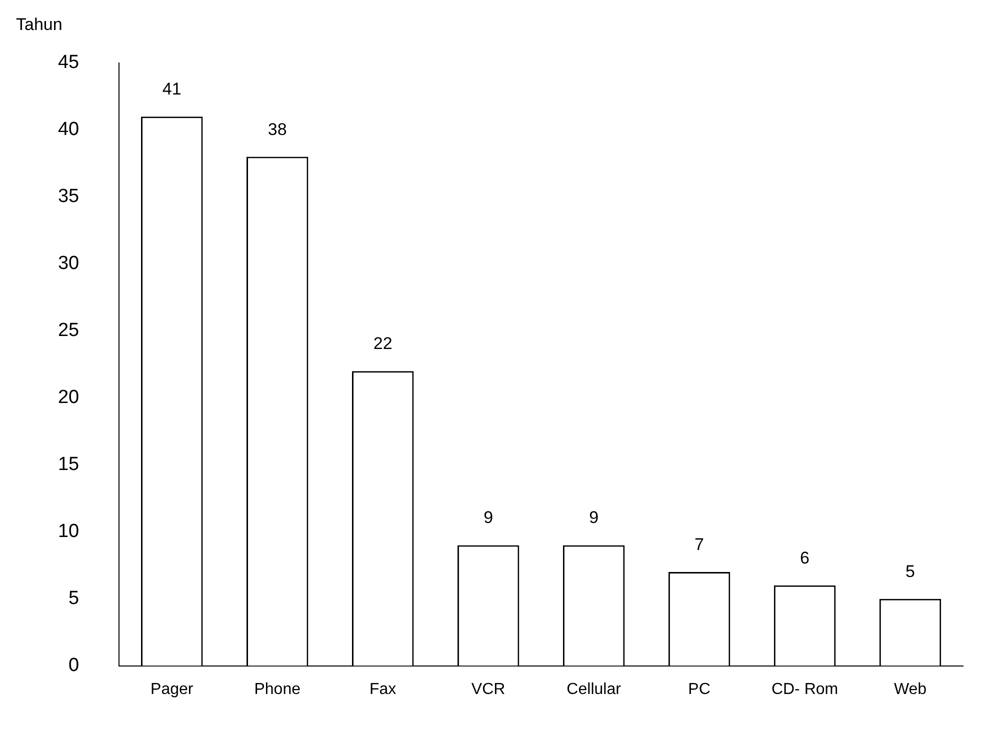 This screenshot has height=731, width=991. Describe the element at coordinates (69, 331) in the screenshot. I see `y-tick-label: 25` at that location.